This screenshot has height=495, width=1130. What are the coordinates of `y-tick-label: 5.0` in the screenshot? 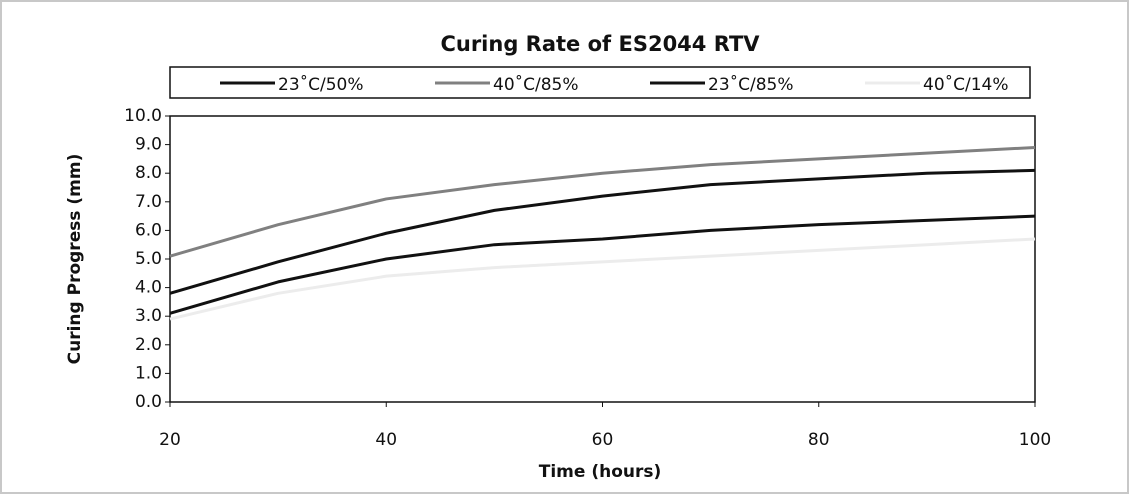 It's located at (148, 259).